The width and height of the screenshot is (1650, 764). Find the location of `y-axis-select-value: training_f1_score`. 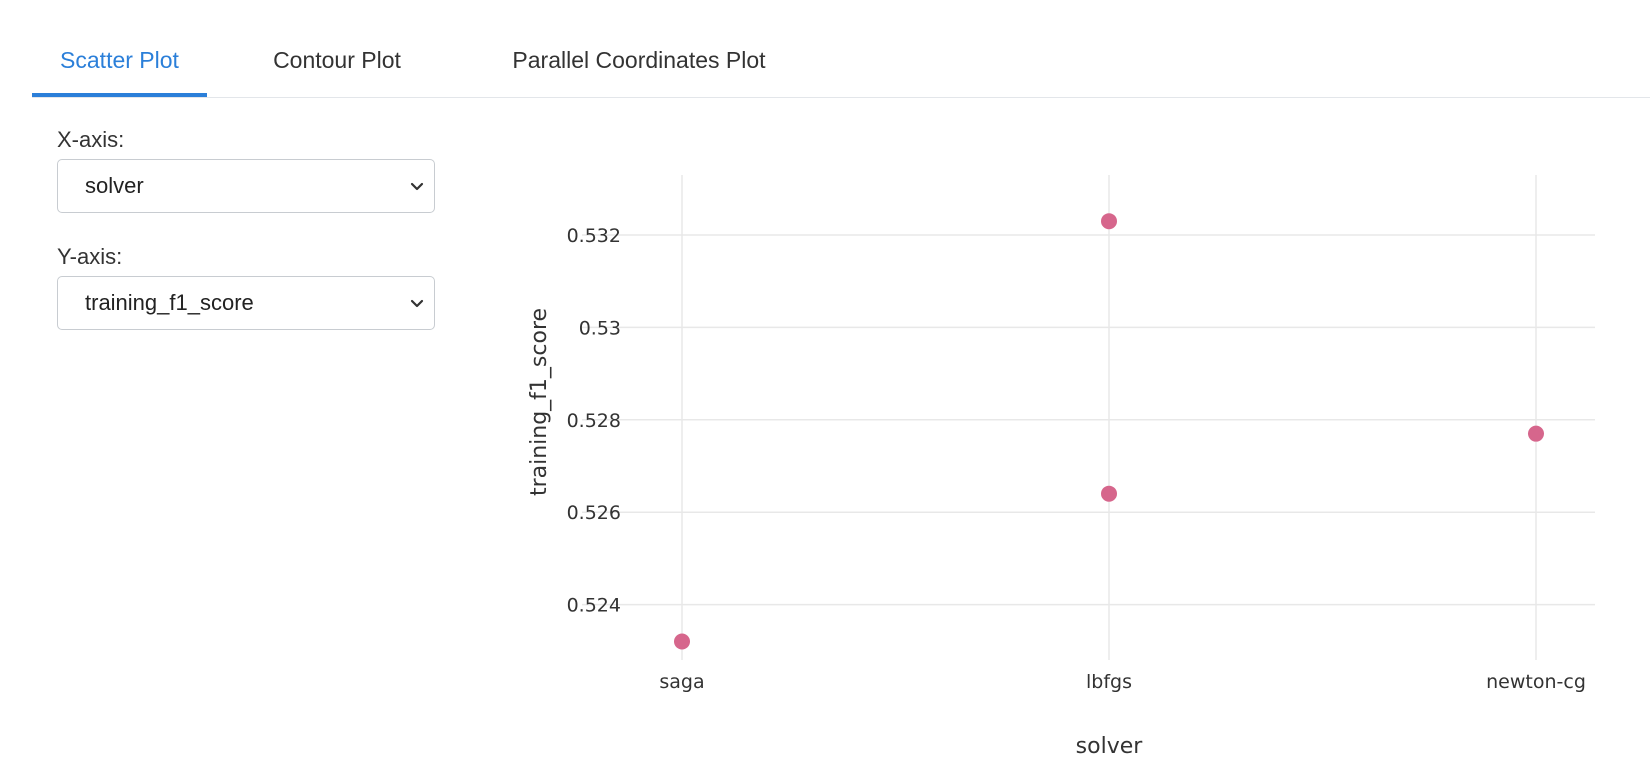

y-axis-select-value: training_f1_score is located at coordinates (169, 302).